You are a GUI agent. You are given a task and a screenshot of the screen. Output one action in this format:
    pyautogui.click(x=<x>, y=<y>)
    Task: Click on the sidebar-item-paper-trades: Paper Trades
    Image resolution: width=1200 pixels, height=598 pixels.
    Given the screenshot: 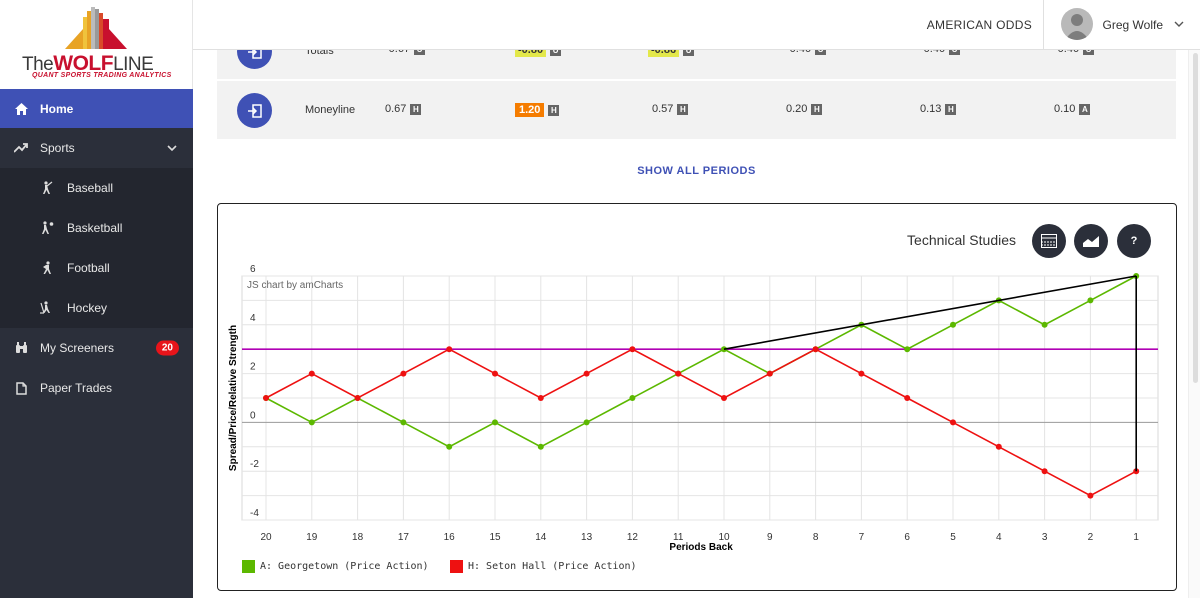 What is the action you would take?
    pyautogui.click(x=96, y=388)
    